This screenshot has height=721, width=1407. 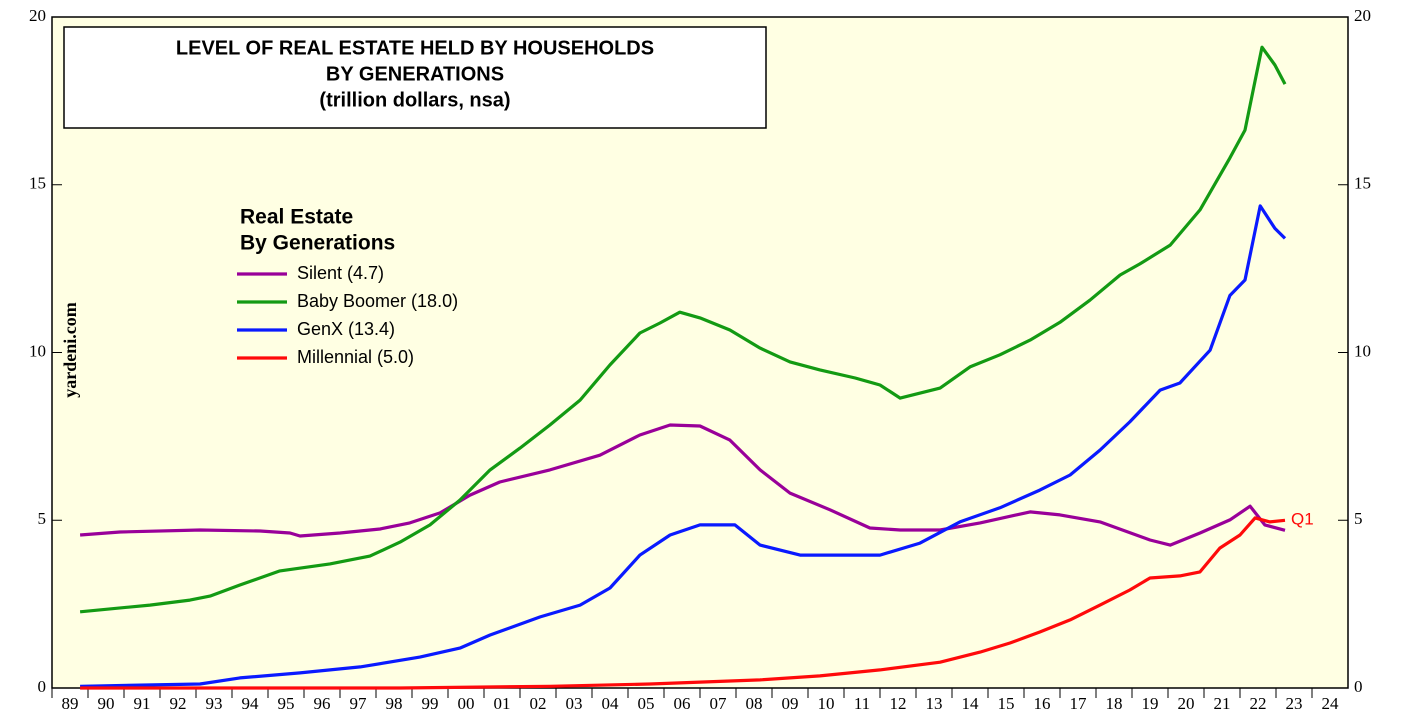 What do you see at coordinates (178, 703) in the screenshot?
I see `x-tick-label: 92` at bounding box center [178, 703].